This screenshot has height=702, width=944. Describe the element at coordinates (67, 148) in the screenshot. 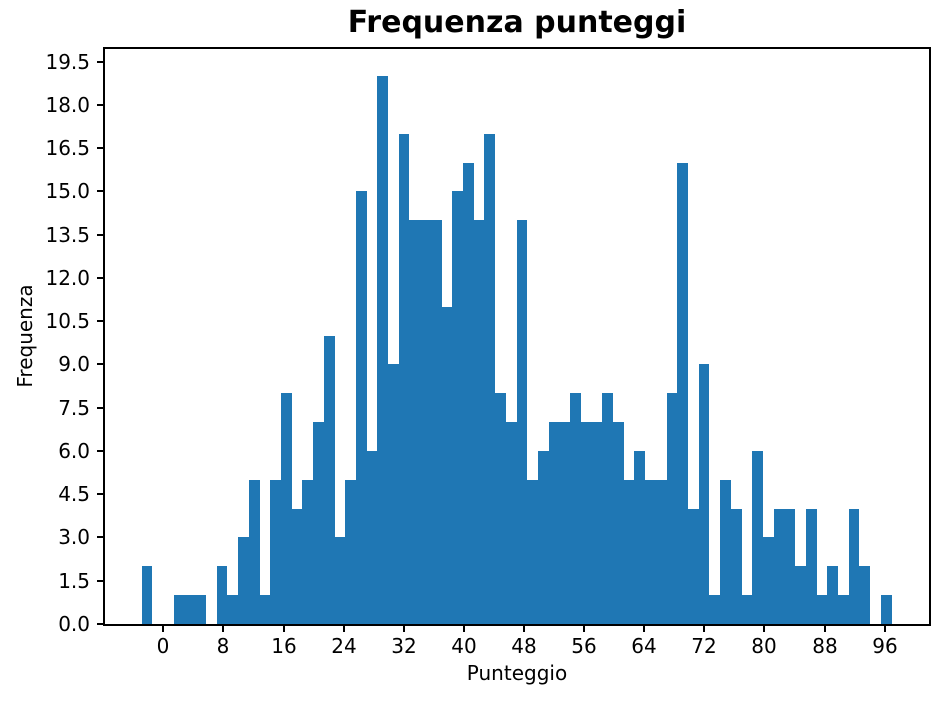

I see `y-tick-label: 16.5` at that location.